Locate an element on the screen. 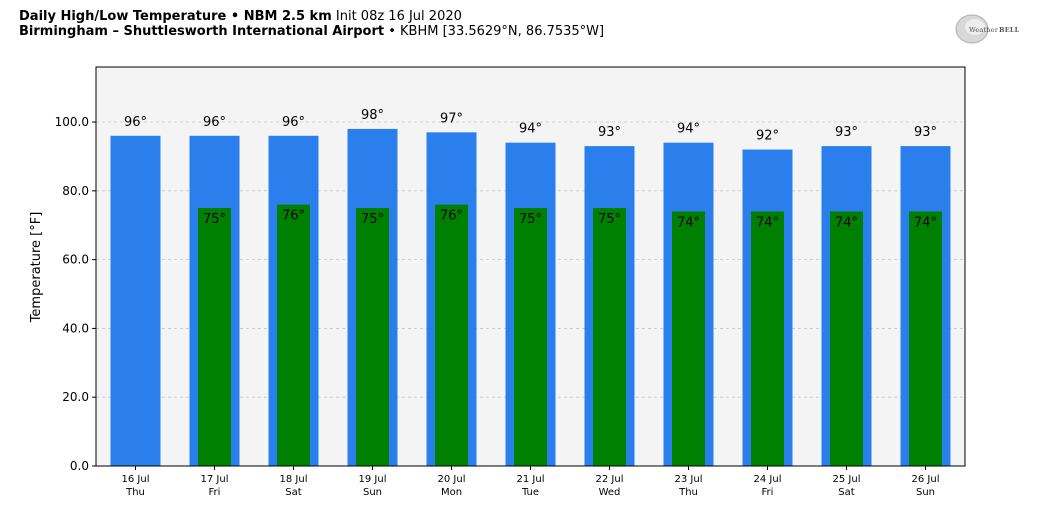 The height and width of the screenshot is (516, 1040). chart-title: Daily High/Low Temperature • NBM 2.5 km is located at coordinates (175, 16).